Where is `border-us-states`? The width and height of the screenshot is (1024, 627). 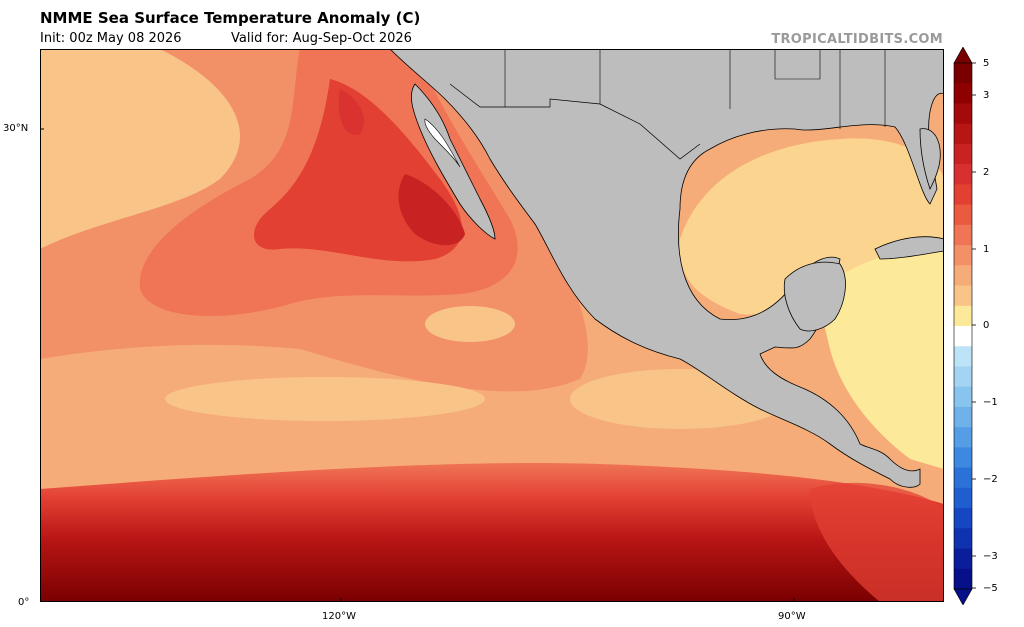 border-us-states is located at coordinates (695, 89).